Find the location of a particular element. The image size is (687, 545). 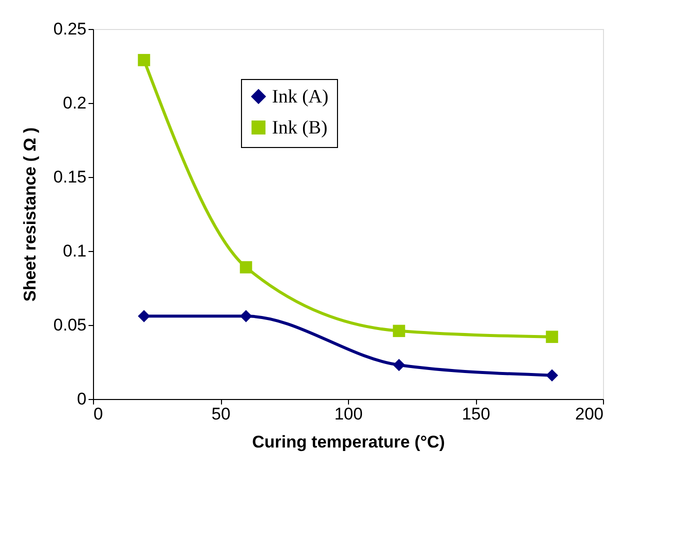

y-axis-title: Sheet resistance ( Ω ) is located at coordinates (30, 214).